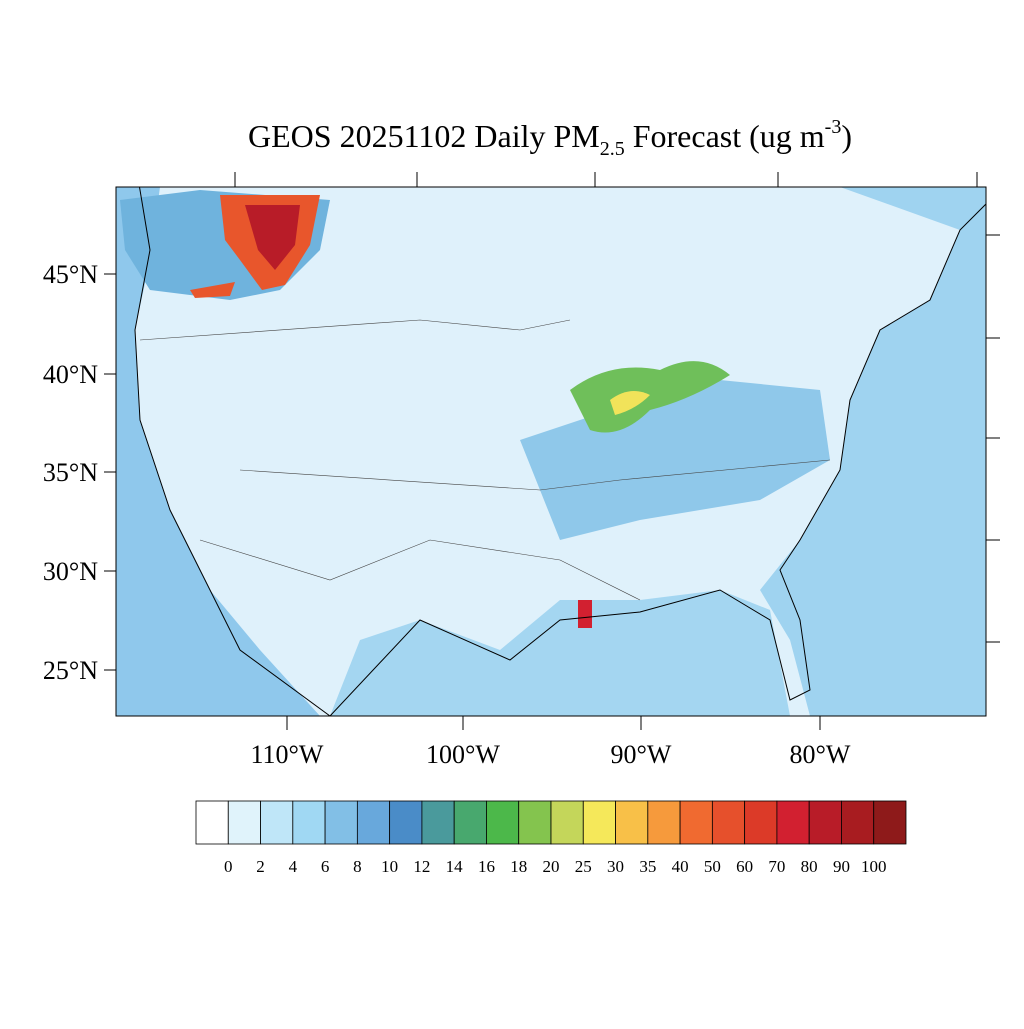 The image size is (1024, 1029). I want to click on lat-label: 30°N, so click(70, 571).